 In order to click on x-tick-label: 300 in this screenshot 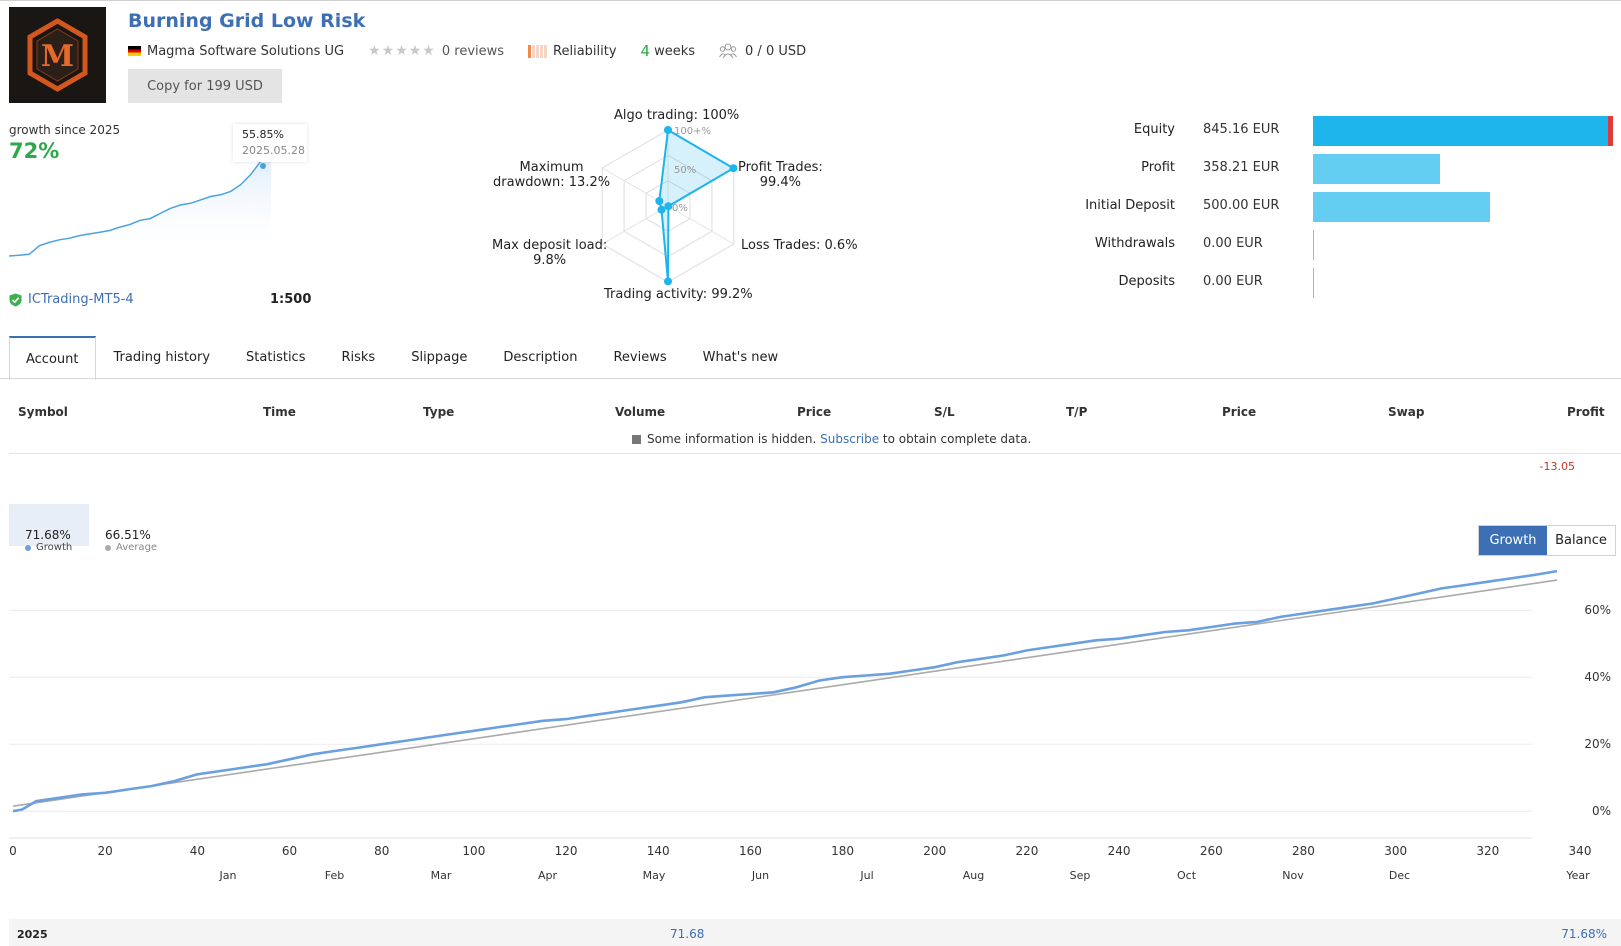, I will do `click(1395, 851)`.